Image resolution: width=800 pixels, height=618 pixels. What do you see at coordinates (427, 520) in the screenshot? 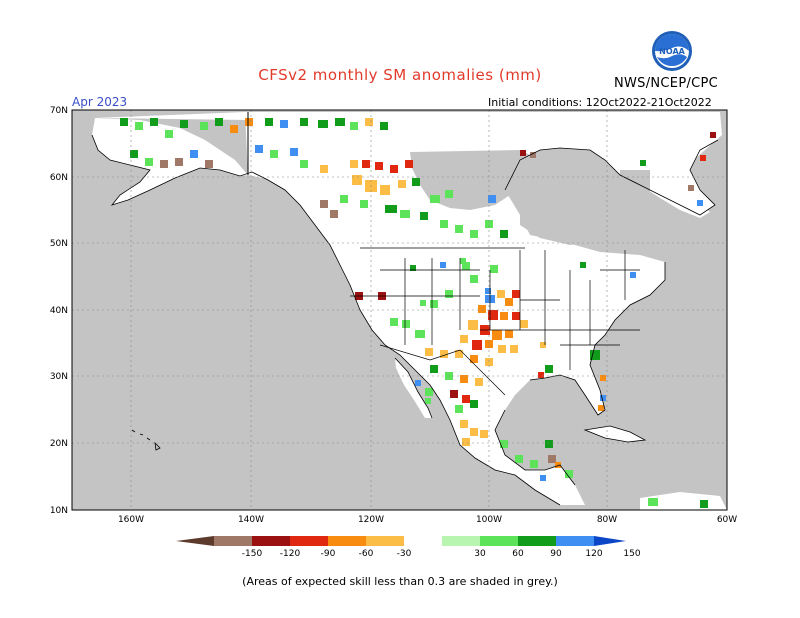
I see `longitude-labels: 160W 140W 120W 100W 80W 60W` at bounding box center [427, 520].